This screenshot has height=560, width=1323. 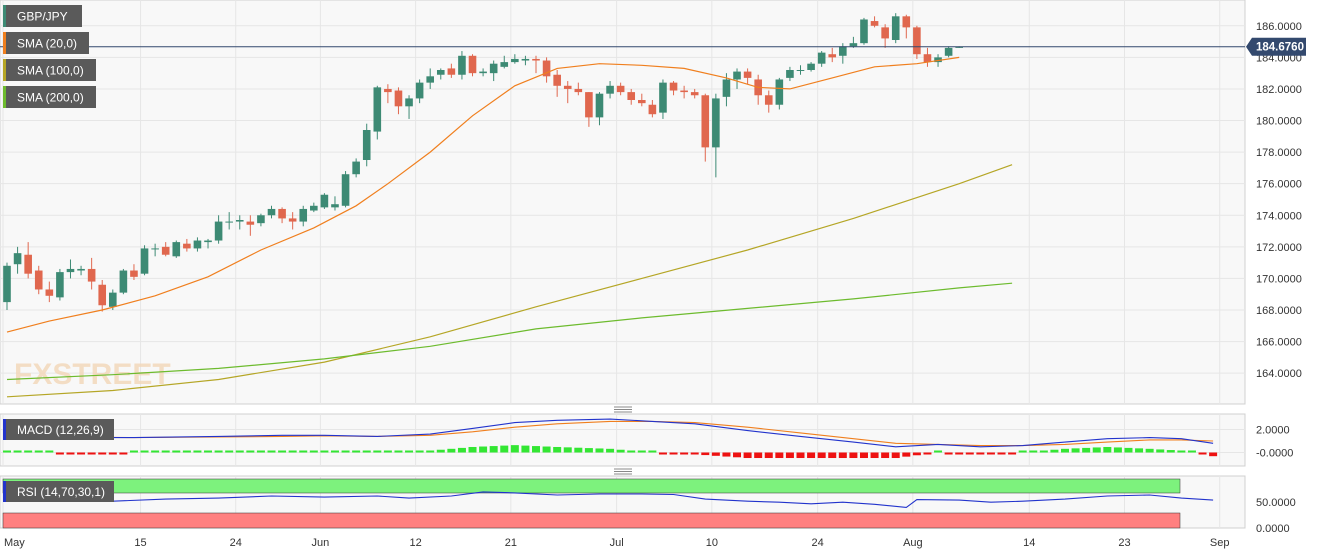 I want to click on legend-sma-100: SMA (100,0), so click(x=49, y=70).